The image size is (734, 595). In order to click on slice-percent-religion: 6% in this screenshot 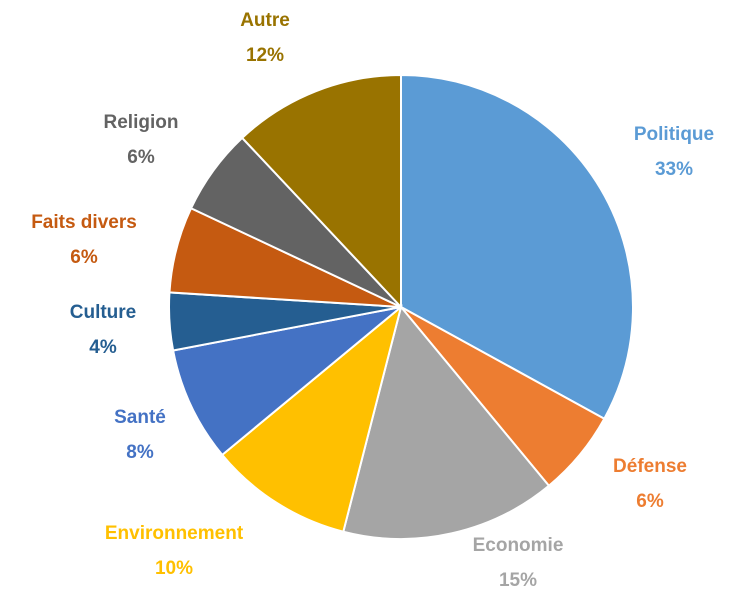, I will do `click(141, 157)`.